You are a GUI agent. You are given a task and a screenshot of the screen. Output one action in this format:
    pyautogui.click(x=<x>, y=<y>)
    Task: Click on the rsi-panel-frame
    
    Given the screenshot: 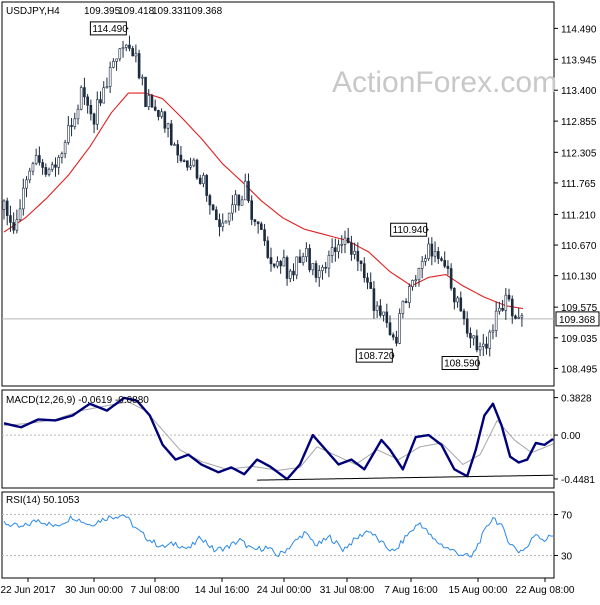 What is the action you would take?
    pyautogui.click(x=278, y=535)
    